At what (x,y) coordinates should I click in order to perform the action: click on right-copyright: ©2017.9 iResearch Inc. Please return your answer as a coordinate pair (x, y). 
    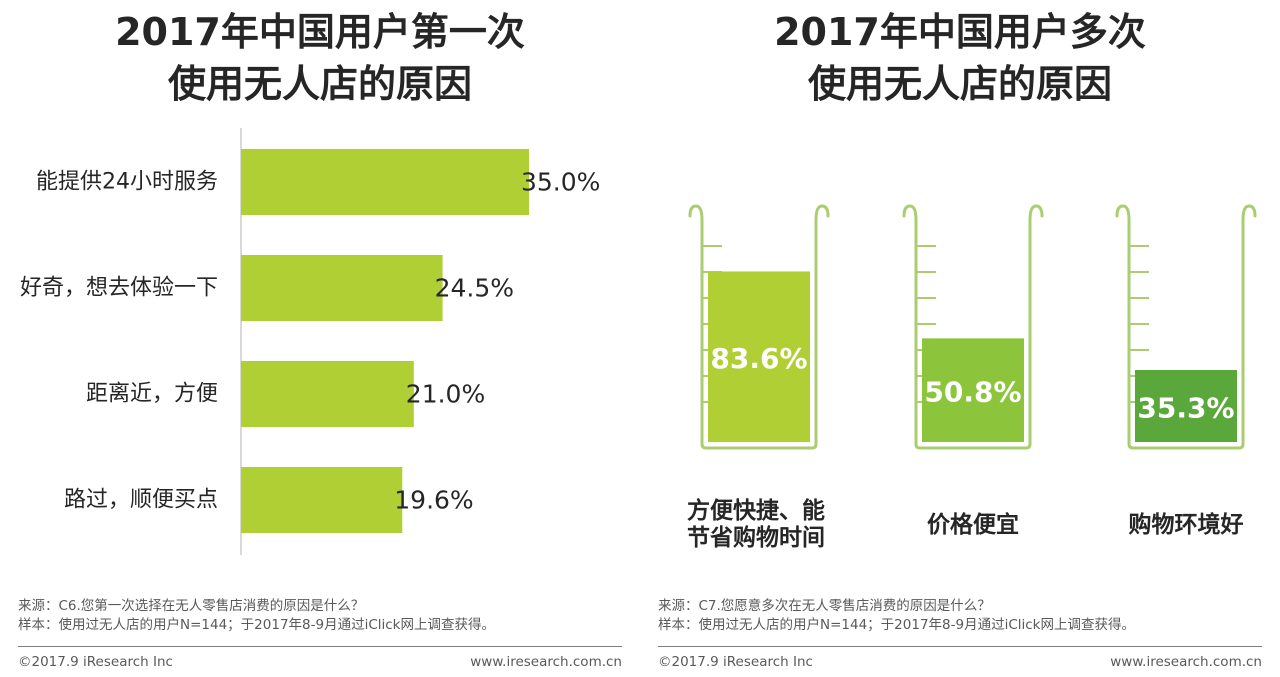
    Looking at the image, I should click on (735, 662).